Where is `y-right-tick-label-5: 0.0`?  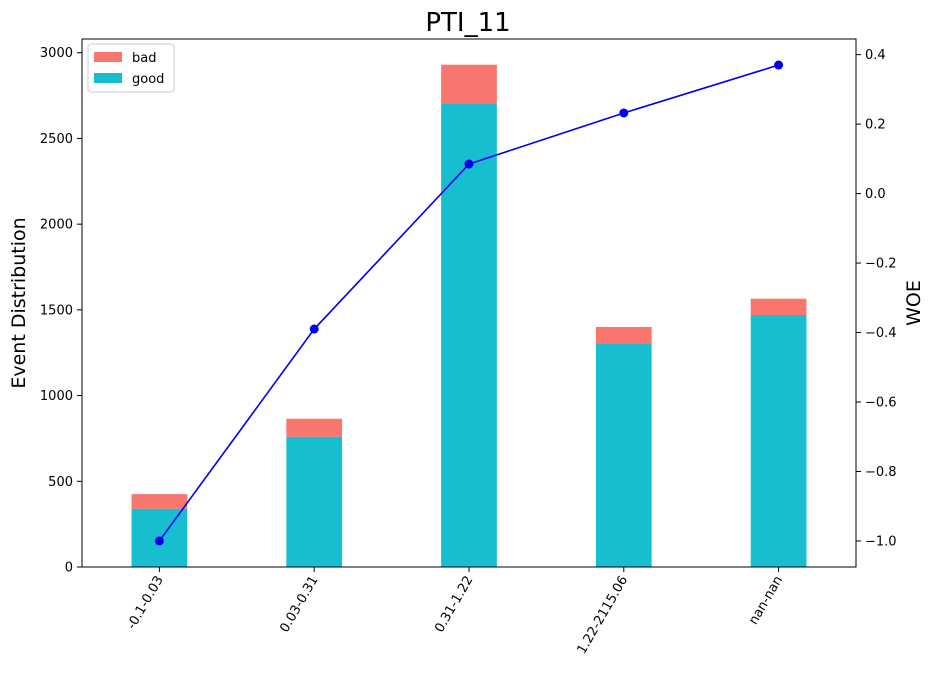 y-right-tick-label-5: 0.0 is located at coordinates (875, 194).